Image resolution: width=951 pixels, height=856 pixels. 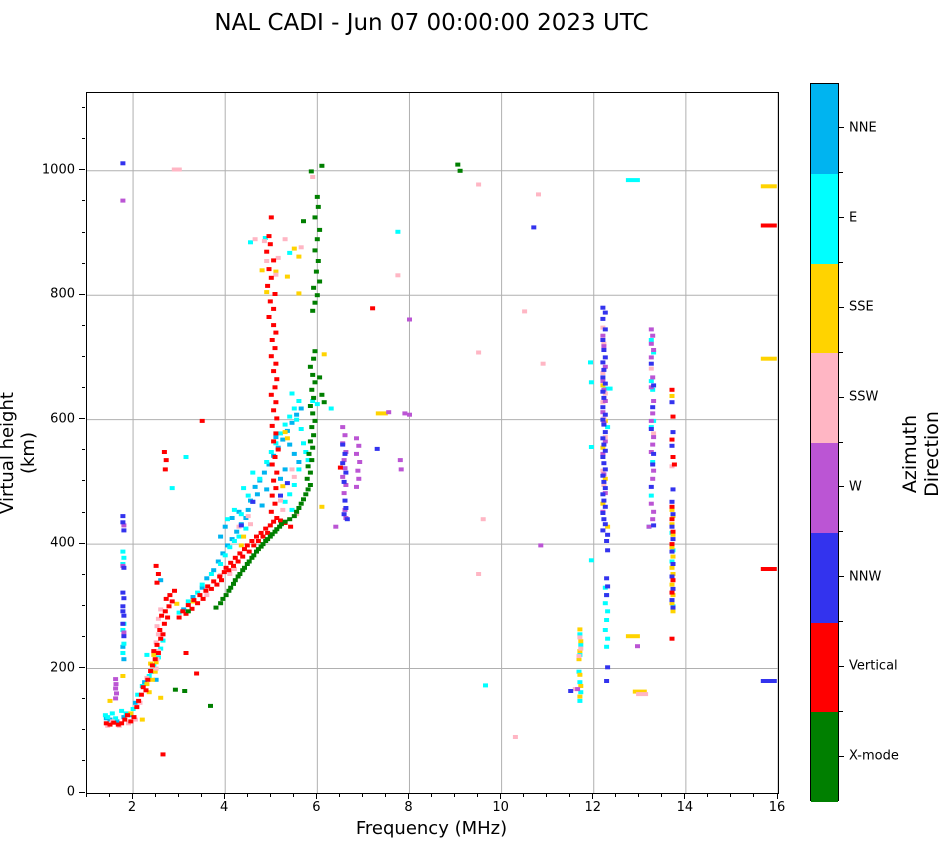 What do you see at coordinates (863, 128) in the screenshot?
I see `colorbar-tick-label: NNE` at bounding box center [863, 128].